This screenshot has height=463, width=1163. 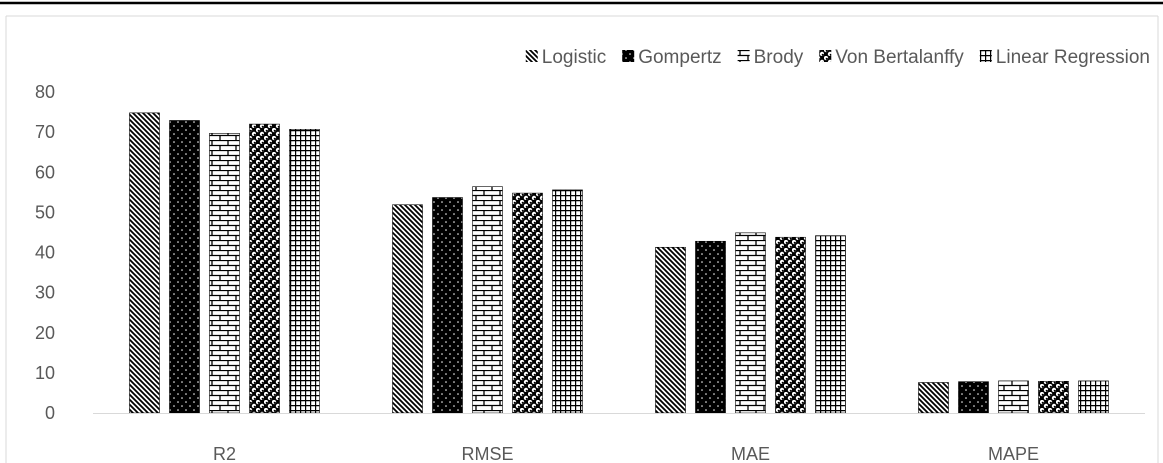 What do you see at coordinates (224, 273) in the screenshot?
I see `bar-r2-brody` at bounding box center [224, 273].